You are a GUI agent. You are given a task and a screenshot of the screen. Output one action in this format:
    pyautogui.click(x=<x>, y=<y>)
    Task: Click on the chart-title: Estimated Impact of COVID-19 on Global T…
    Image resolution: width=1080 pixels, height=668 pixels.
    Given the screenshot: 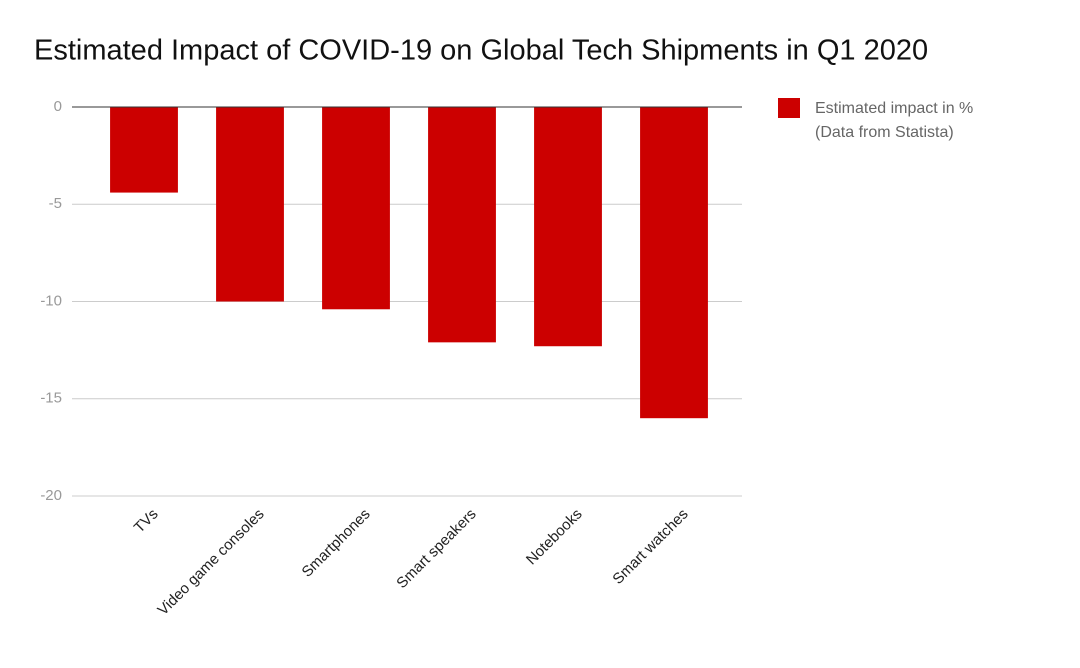 What is the action you would take?
    pyautogui.click(x=481, y=51)
    